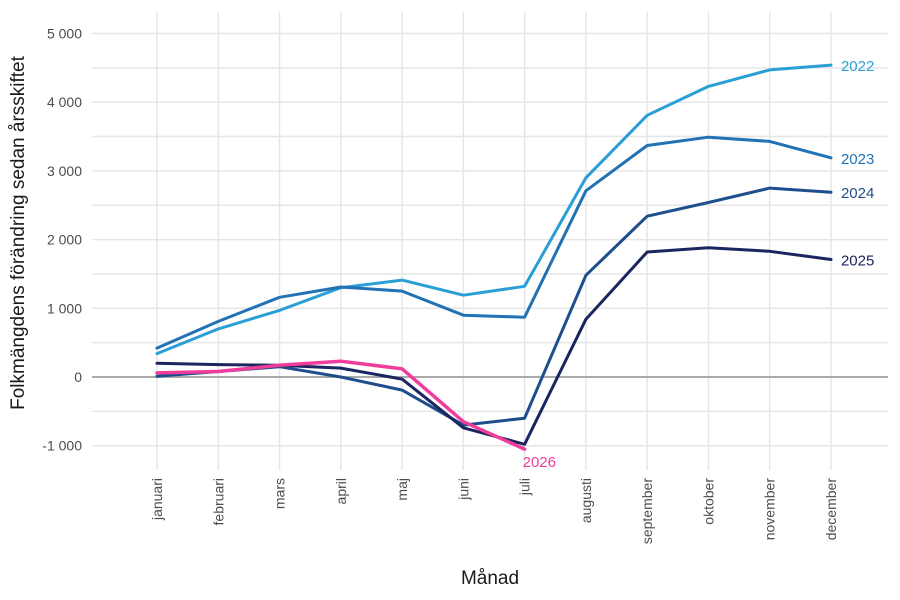  I want to click on x-tick-label: augusti, so click(586, 500).